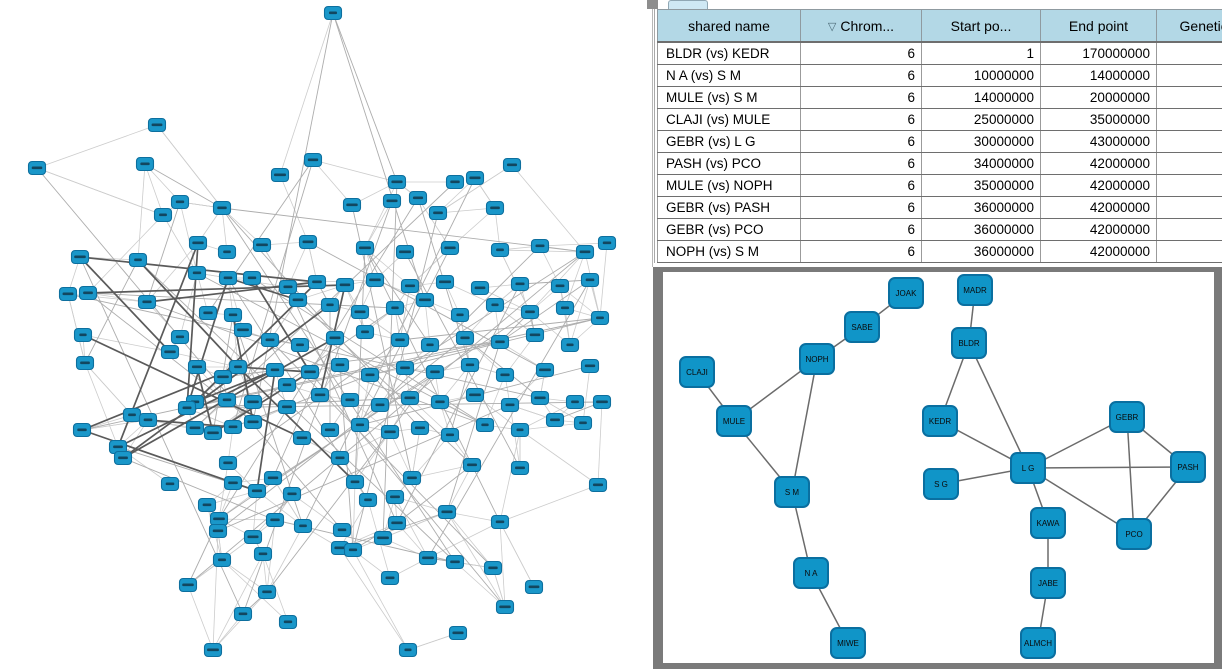  Describe the element at coordinates (1048, 523) in the screenshot. I see `network-node-kawa: KAWA` at that location.